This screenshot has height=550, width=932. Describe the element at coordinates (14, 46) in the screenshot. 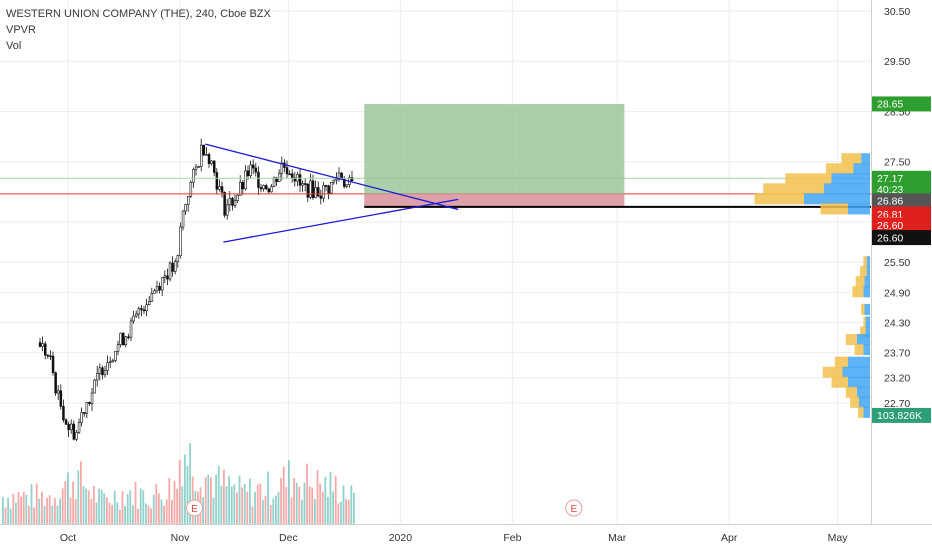

I see `indicator-vol-label: Vol` at that location.